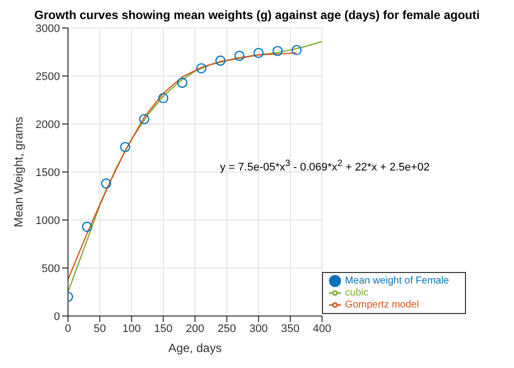  What do you see at coordinates (131, 328) in the screenshot?
I see `x-tick-label: 100` at bounding box center [131, 328].